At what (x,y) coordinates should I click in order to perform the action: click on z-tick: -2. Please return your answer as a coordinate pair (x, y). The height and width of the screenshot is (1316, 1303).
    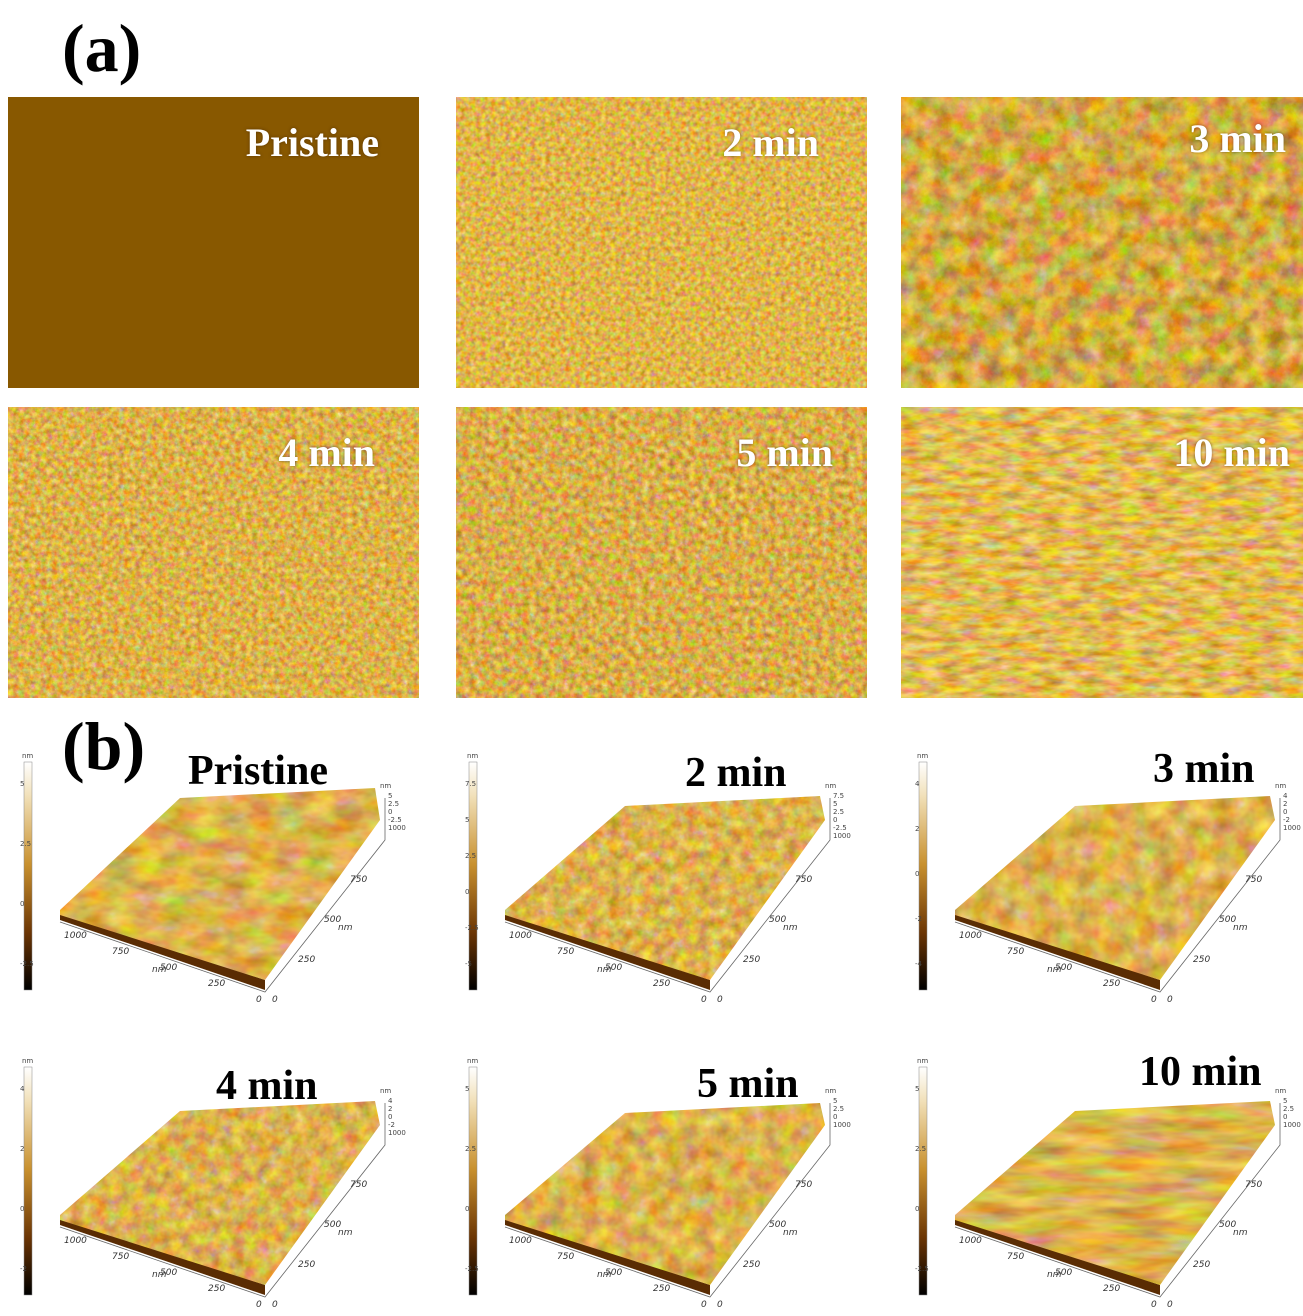
    Looking at the image, I should click on (391, 1125).